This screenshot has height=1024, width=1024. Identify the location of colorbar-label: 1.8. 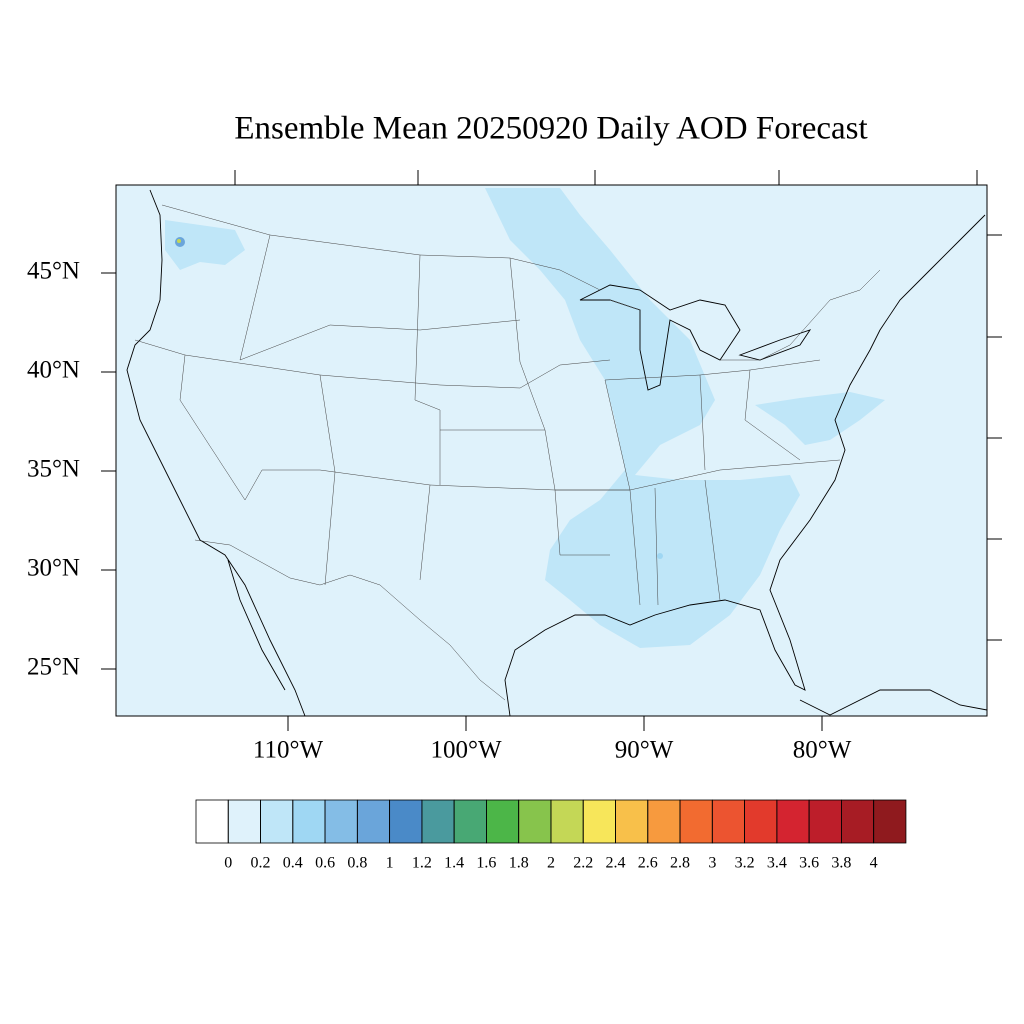
(519, 863).